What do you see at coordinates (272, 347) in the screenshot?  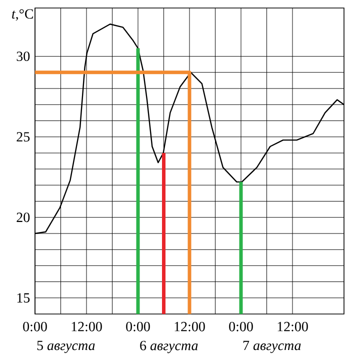 I see `text: 7 августа` at bounding box center [272, 347].